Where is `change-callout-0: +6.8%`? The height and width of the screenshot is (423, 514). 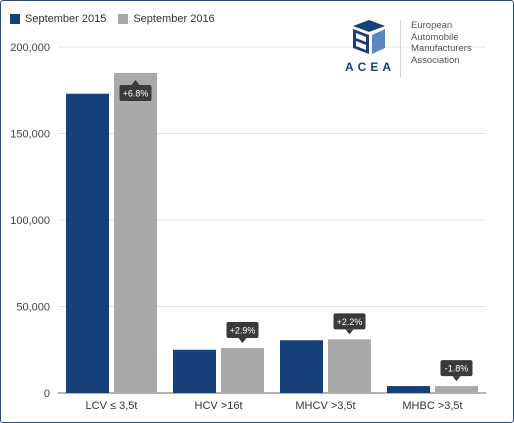 change-callout-0: +6.8% is located at coordinates (135, 90).